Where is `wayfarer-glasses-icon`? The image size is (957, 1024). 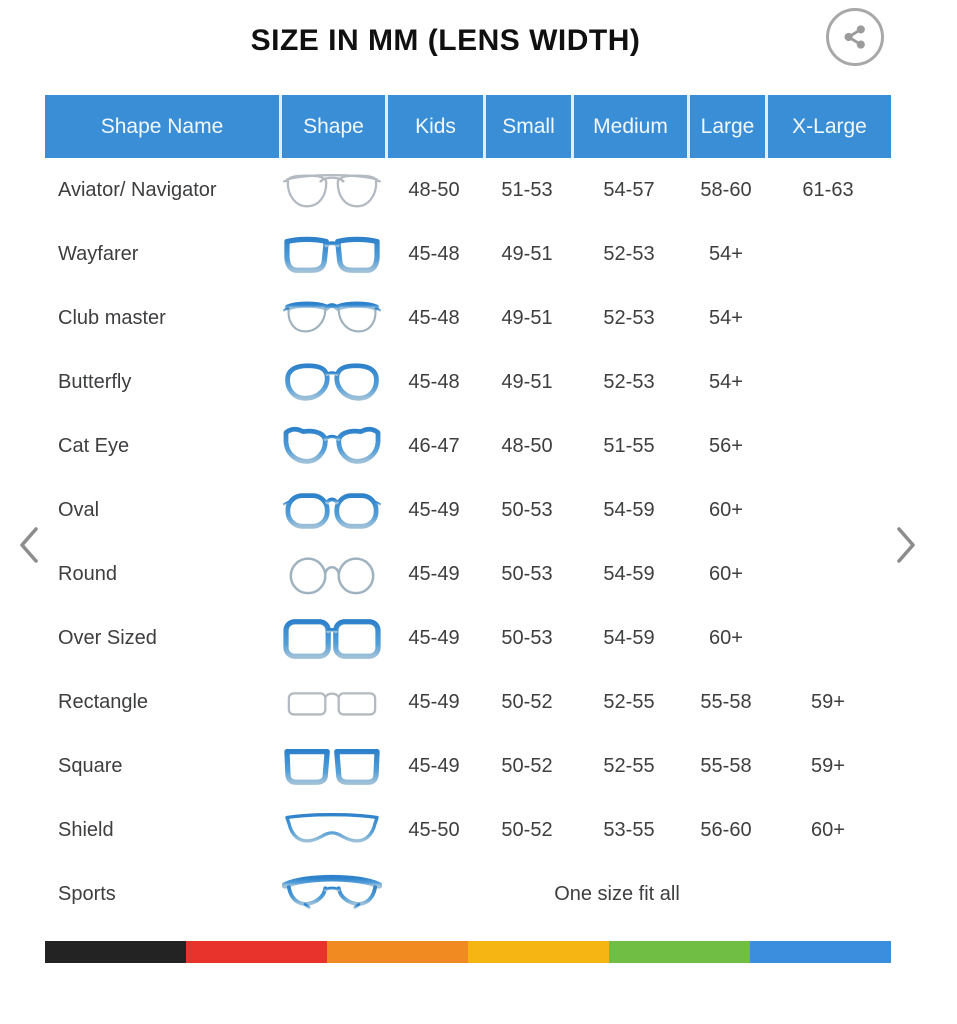 wayfarer-glasses-icon is located at coordinates (332, 254).